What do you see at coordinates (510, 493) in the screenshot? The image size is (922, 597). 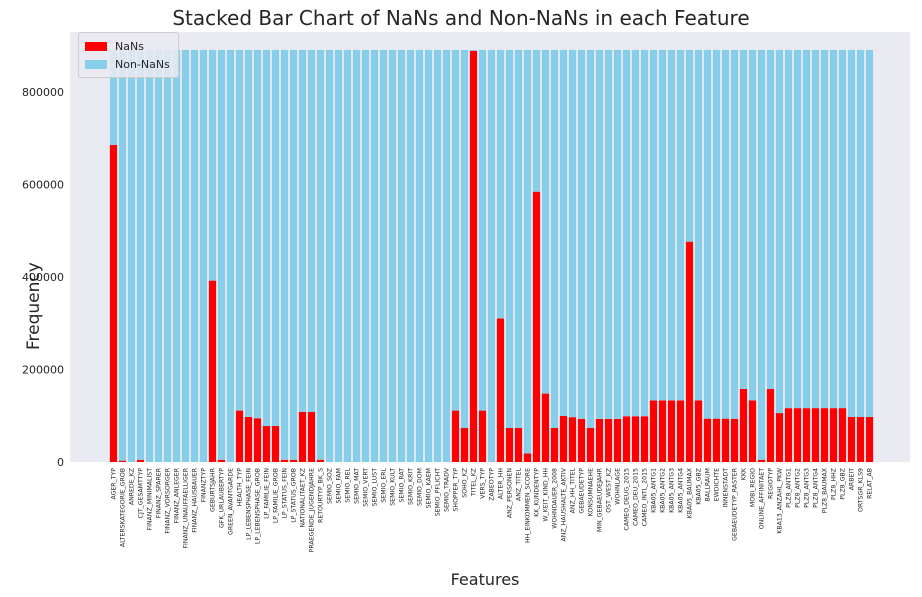 I see `x-tick-label: ANZ_PERSONEN` at bounding box center [510, 493].